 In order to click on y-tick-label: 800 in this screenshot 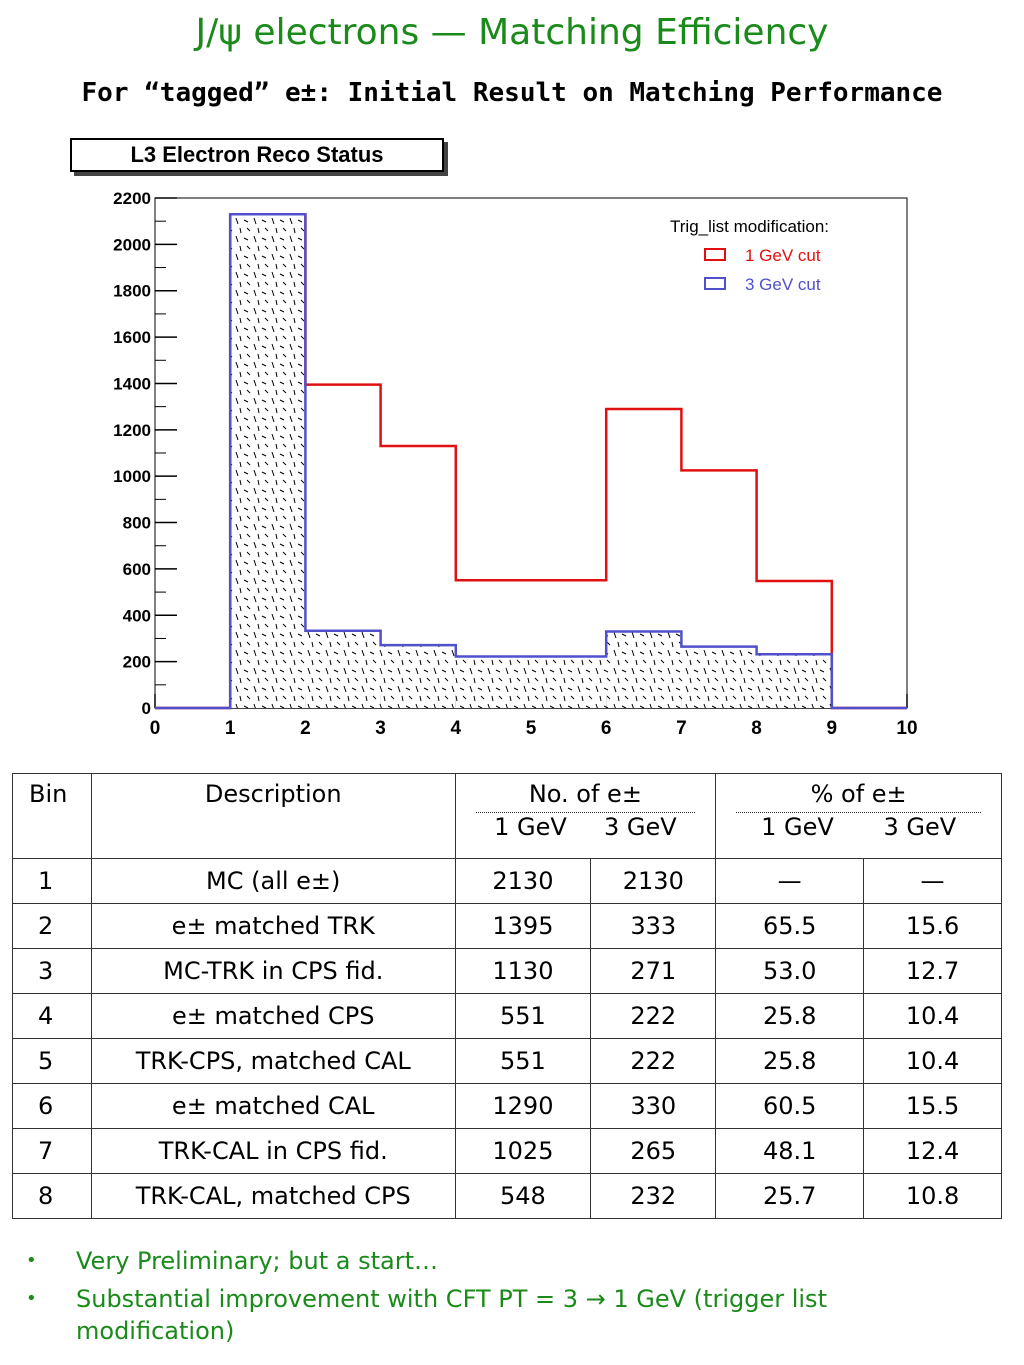, I will do `click(137, 523)`.